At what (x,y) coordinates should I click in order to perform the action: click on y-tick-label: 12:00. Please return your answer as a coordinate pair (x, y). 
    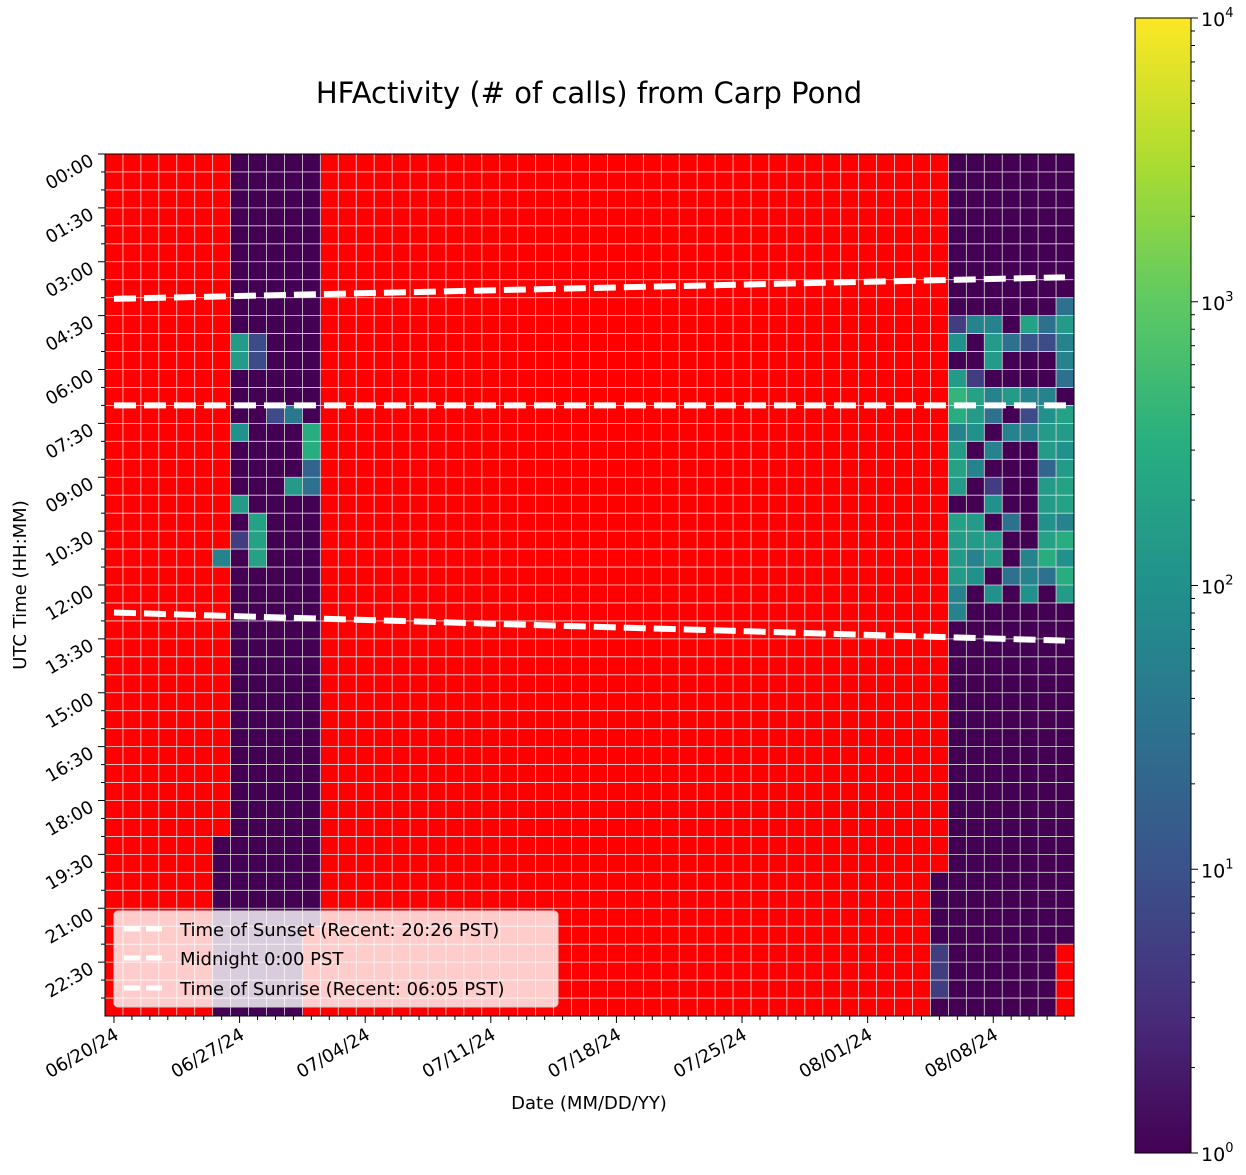
    Looking at the image, I should click on (69, 603).